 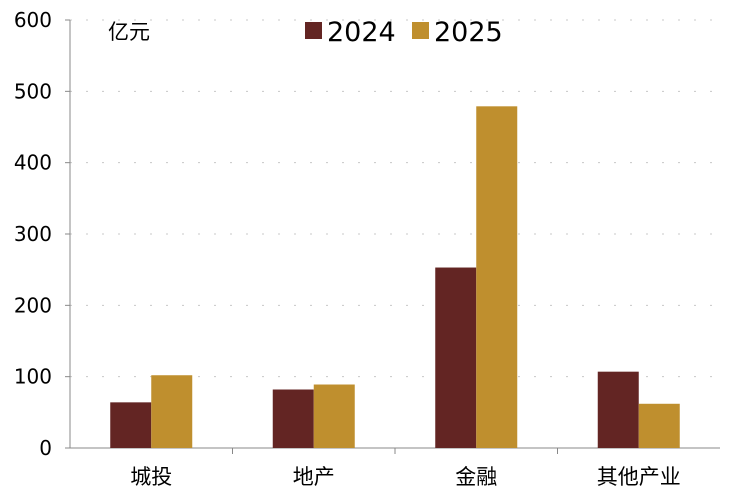 I want to click on y-tick-labels: 0 100 200 300 400 500 600, so click(x=42, y=234).